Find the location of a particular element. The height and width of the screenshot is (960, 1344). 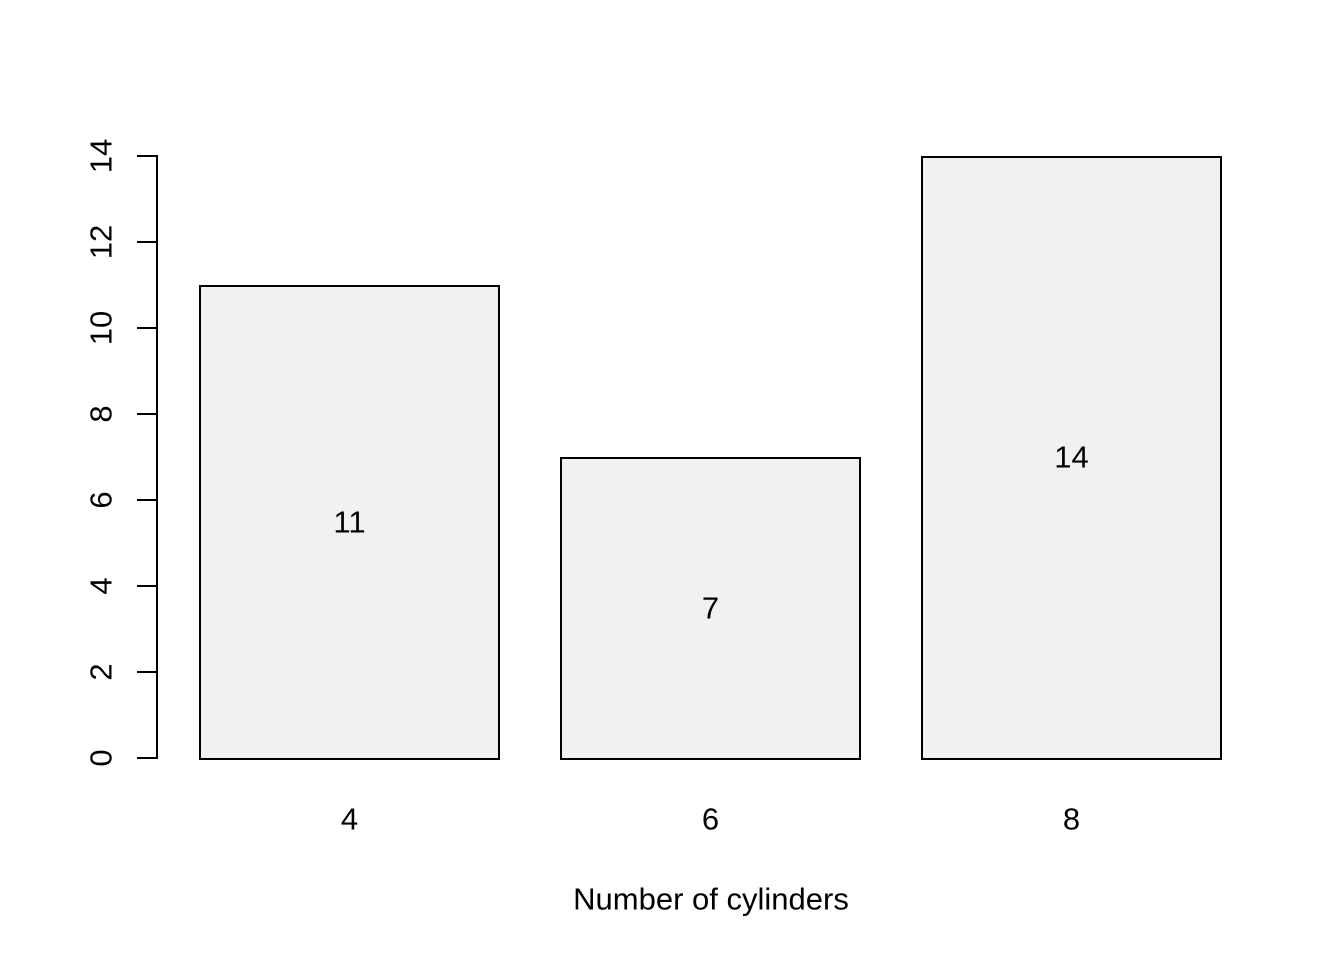

x-tick-label: 8 is located at coordinates (1071, 819).